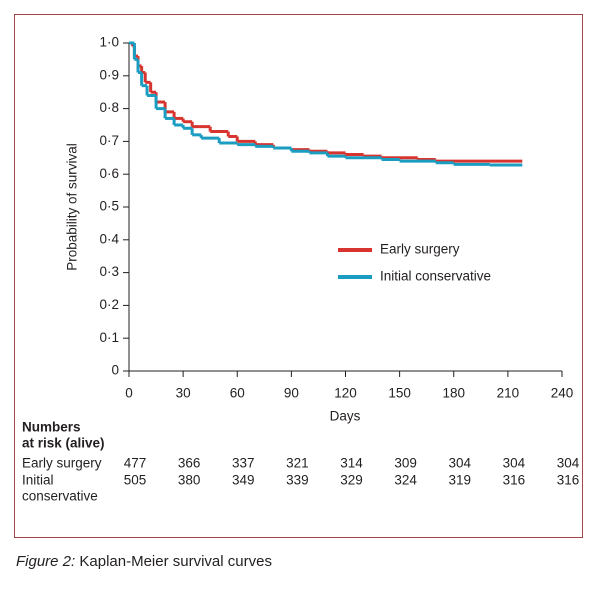 This screenshot has height=604, width=594. Describe the element at coordinates (243, 463) in the screenshot. I see `risk-value: 337` at that location.